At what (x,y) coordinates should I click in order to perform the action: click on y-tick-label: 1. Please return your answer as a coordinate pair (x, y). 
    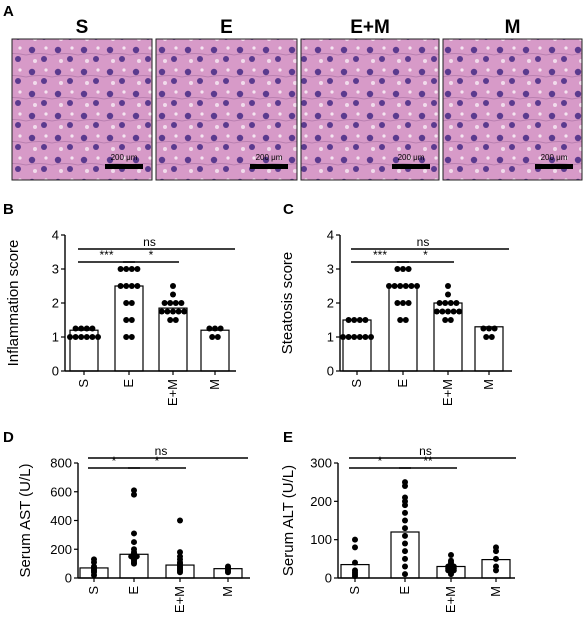
    Looking at the image, I should click on (55, 337).